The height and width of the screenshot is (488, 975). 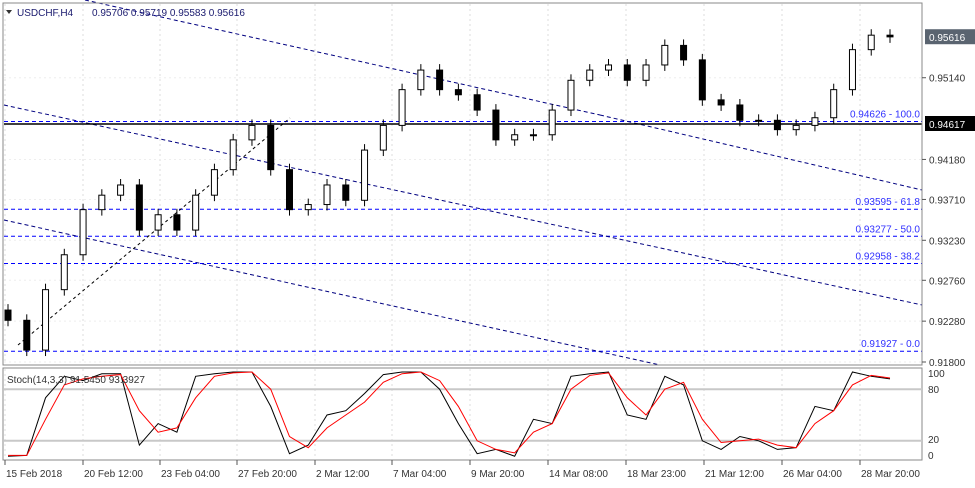 What do you see at coordinates (947, 79) in the screenshot?
I see `y-tick-label: 0.95140` at bounding box center [947, 79].